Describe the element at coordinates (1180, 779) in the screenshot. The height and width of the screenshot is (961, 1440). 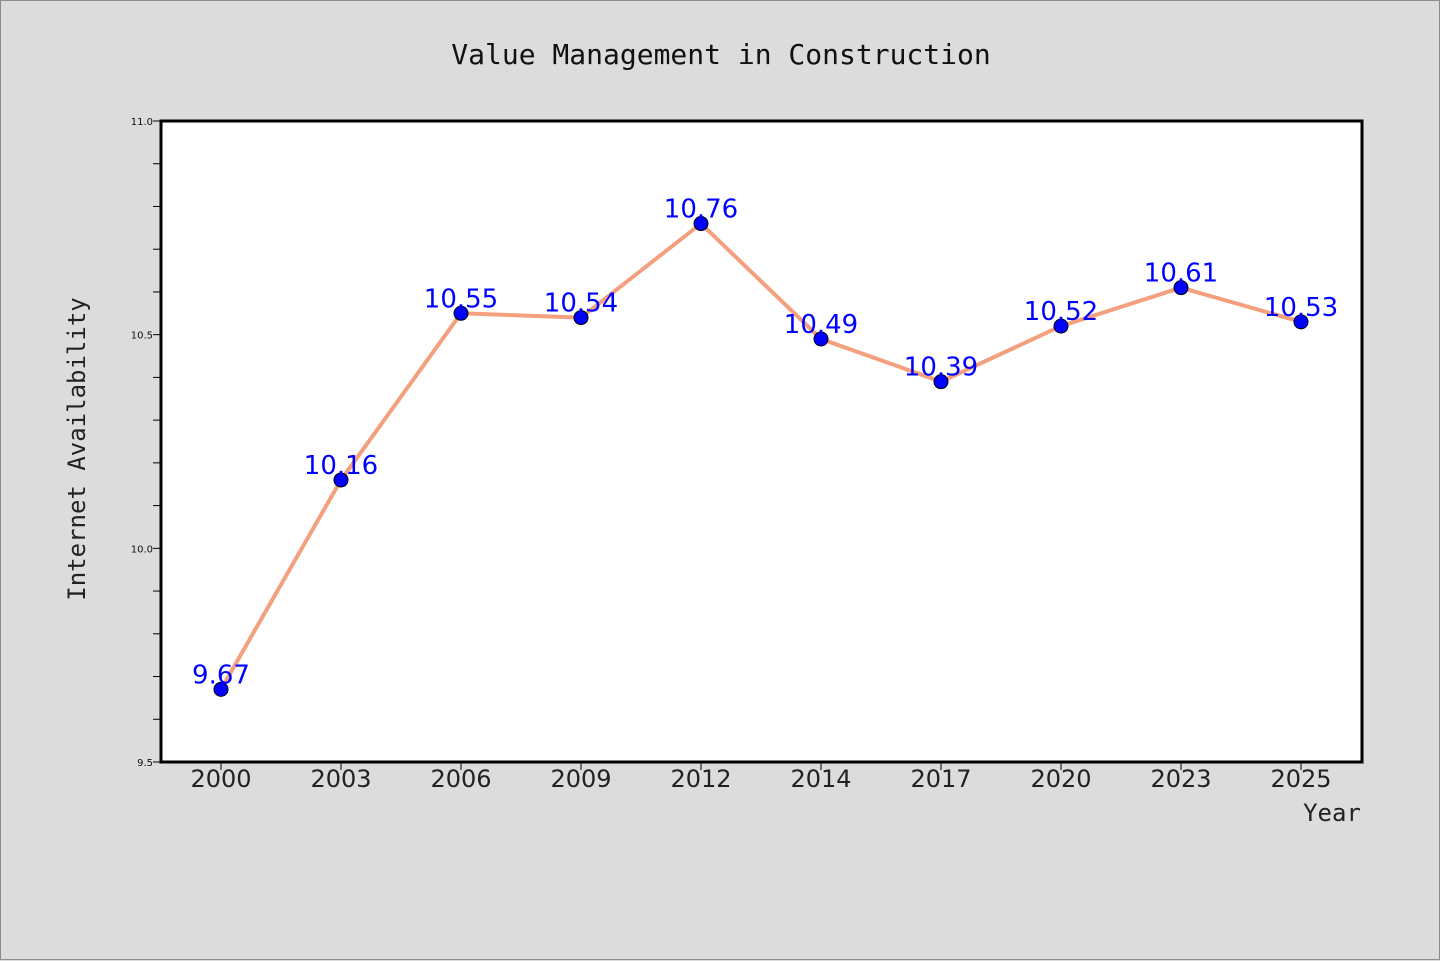
I see `x-tick-label: 2023` at that location.